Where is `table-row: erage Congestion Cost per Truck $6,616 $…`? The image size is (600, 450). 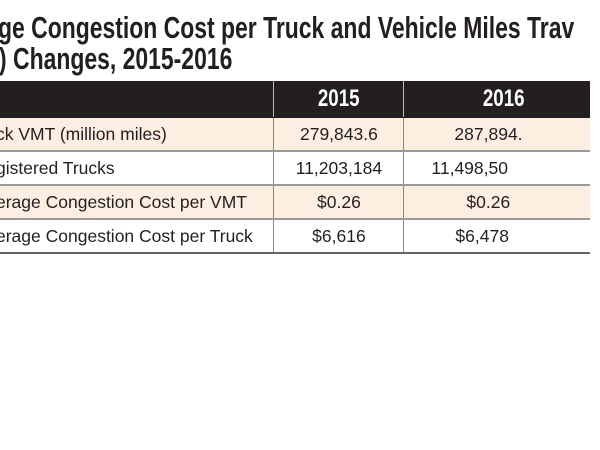
table-row: erage Congestion Cost per Truck $6,616 $… is located at coordinates (295, 236).